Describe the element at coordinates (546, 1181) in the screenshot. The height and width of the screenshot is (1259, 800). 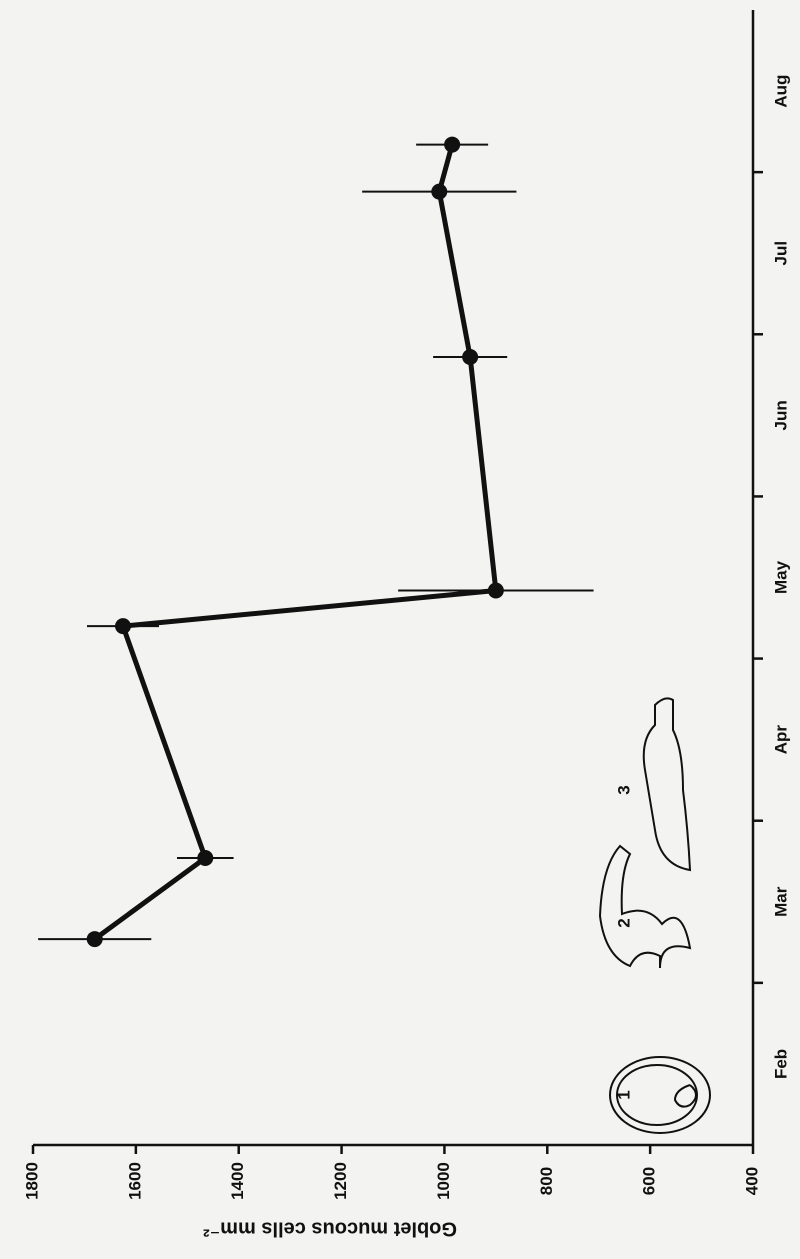
I see `y-tick-label: 800` at that location.